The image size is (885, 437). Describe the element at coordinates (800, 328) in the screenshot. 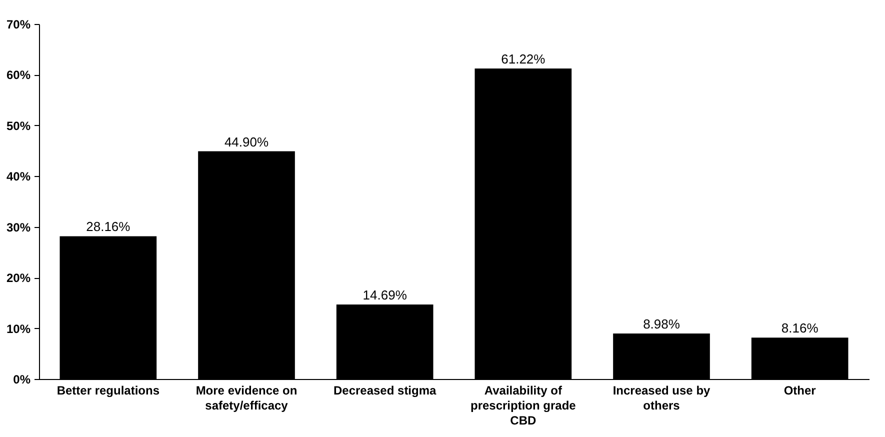

I see `data-label: 8.16%` at that location.